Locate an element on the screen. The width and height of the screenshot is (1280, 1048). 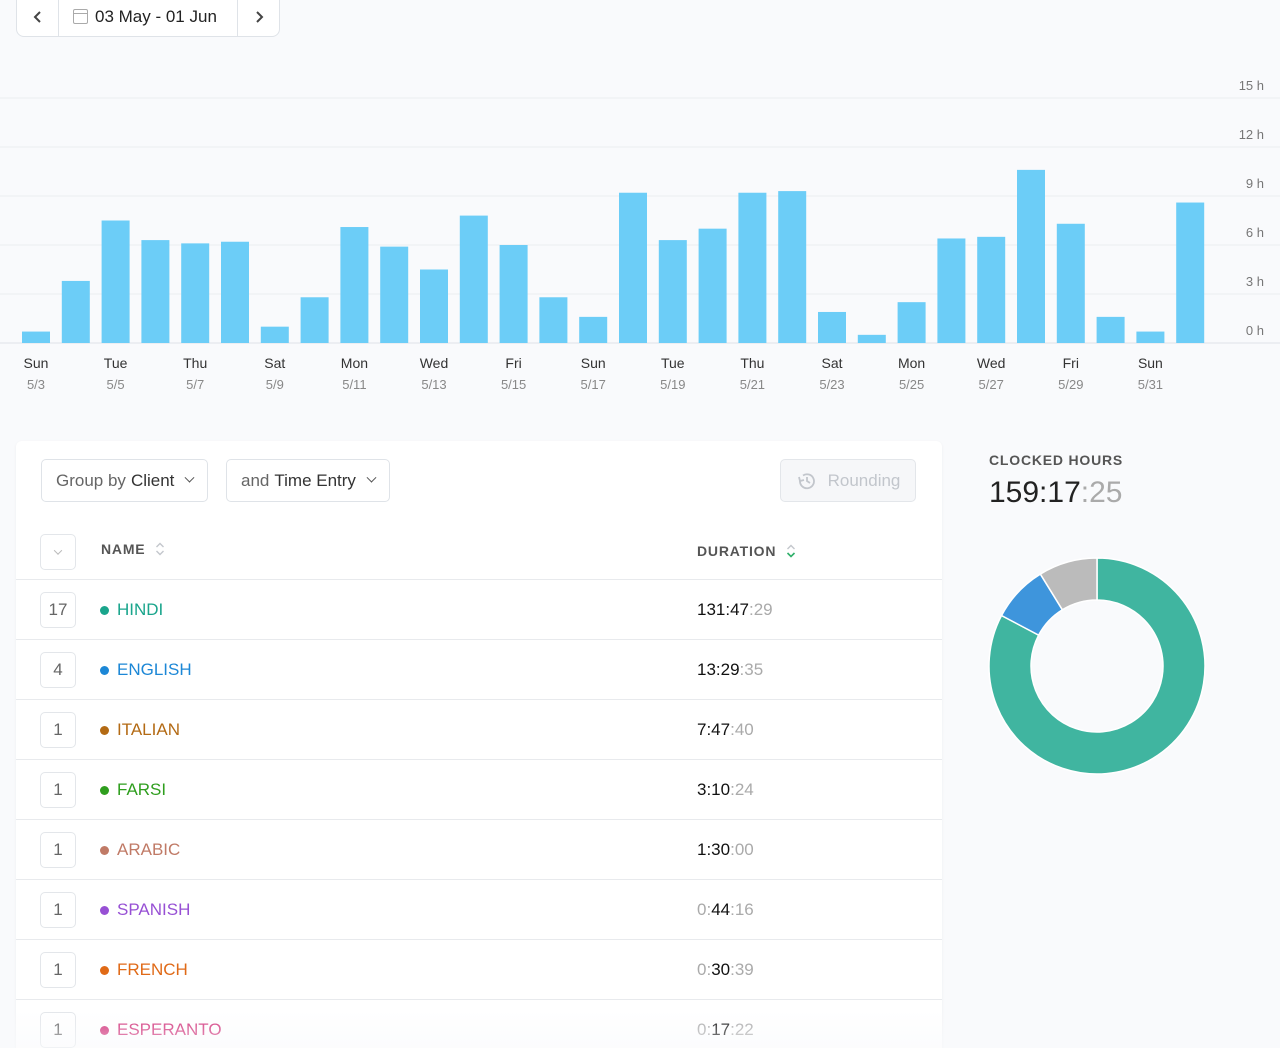
chevron-right-icon is located at coordinates (259, 16).